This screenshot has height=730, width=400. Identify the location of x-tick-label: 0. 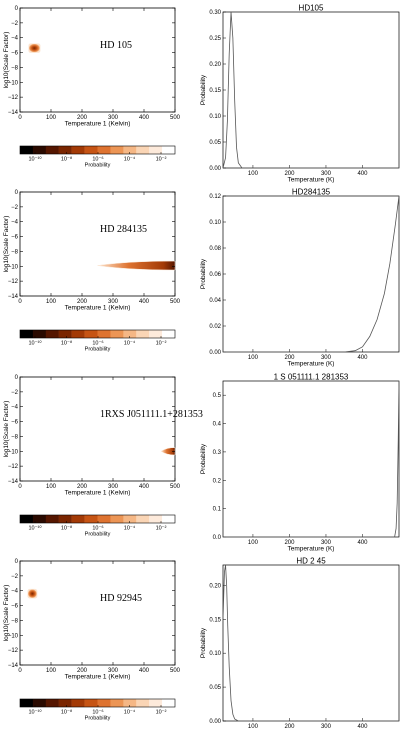
(20, 671).